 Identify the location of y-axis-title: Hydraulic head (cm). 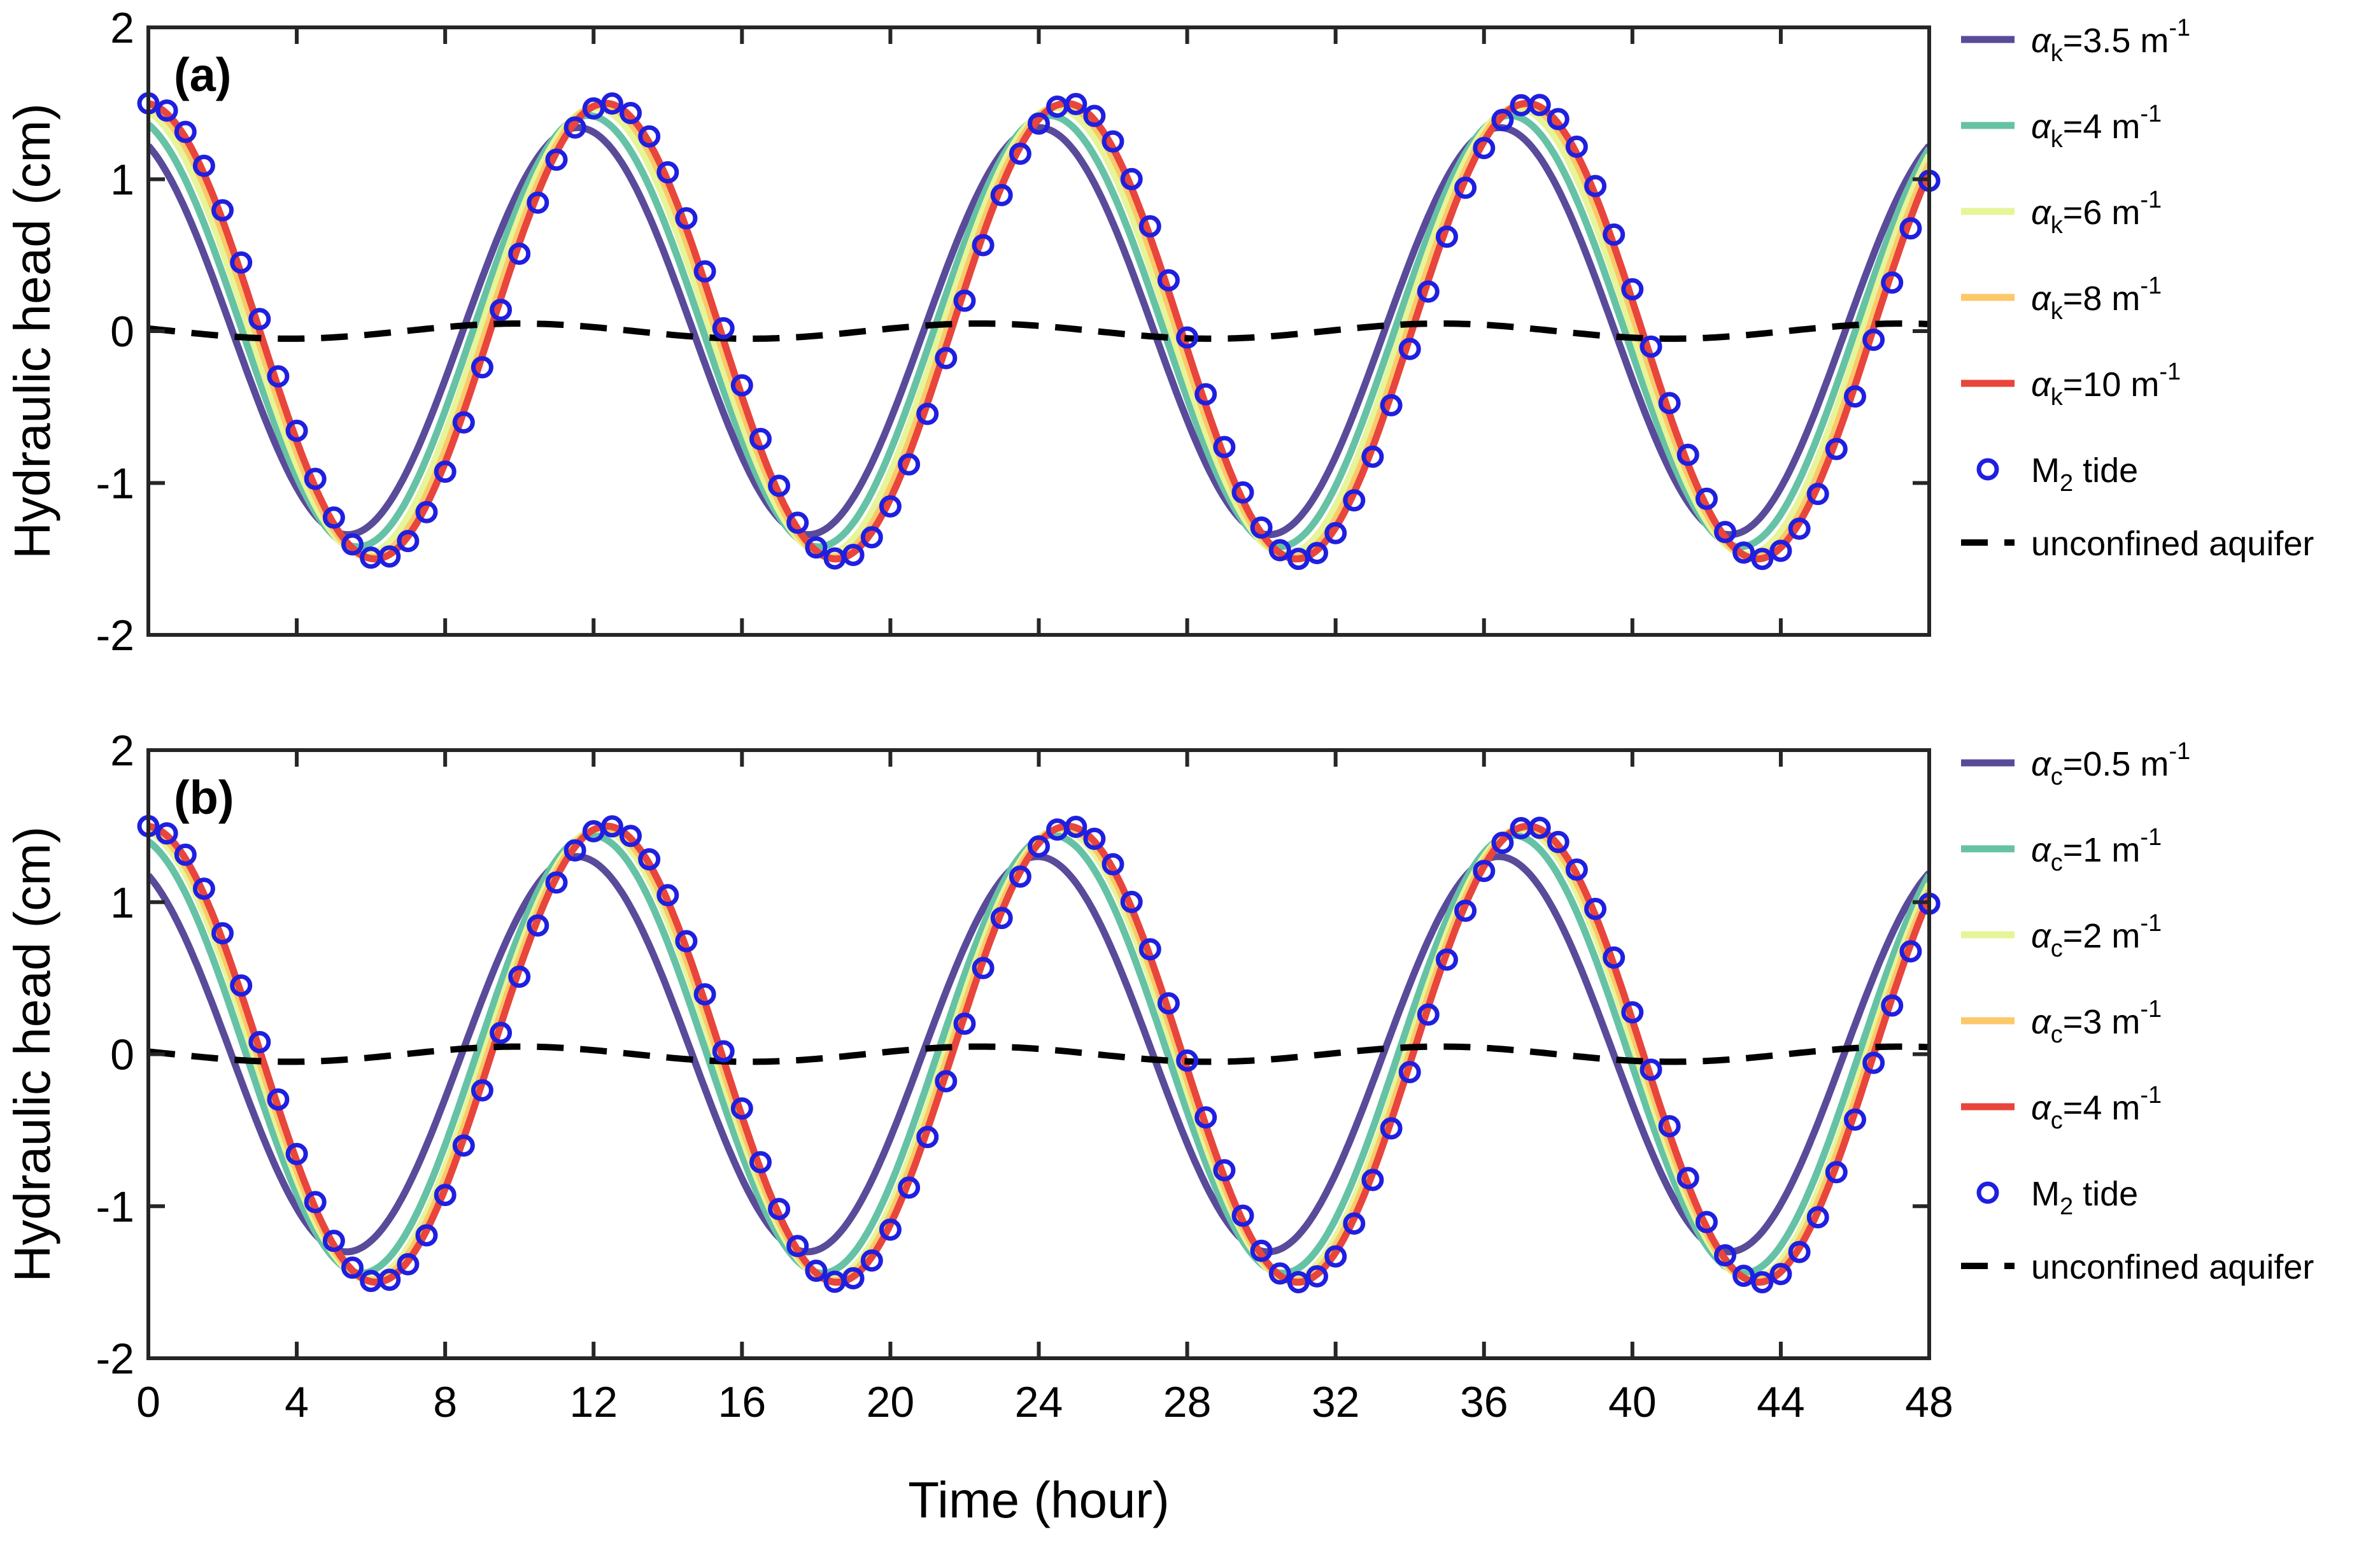
(32, 331).